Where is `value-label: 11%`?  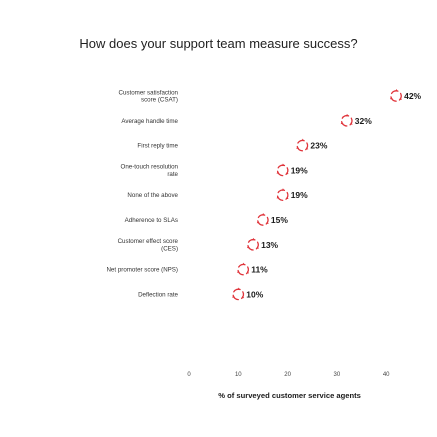 value-label: 11% is located at coordinates (259, 270).